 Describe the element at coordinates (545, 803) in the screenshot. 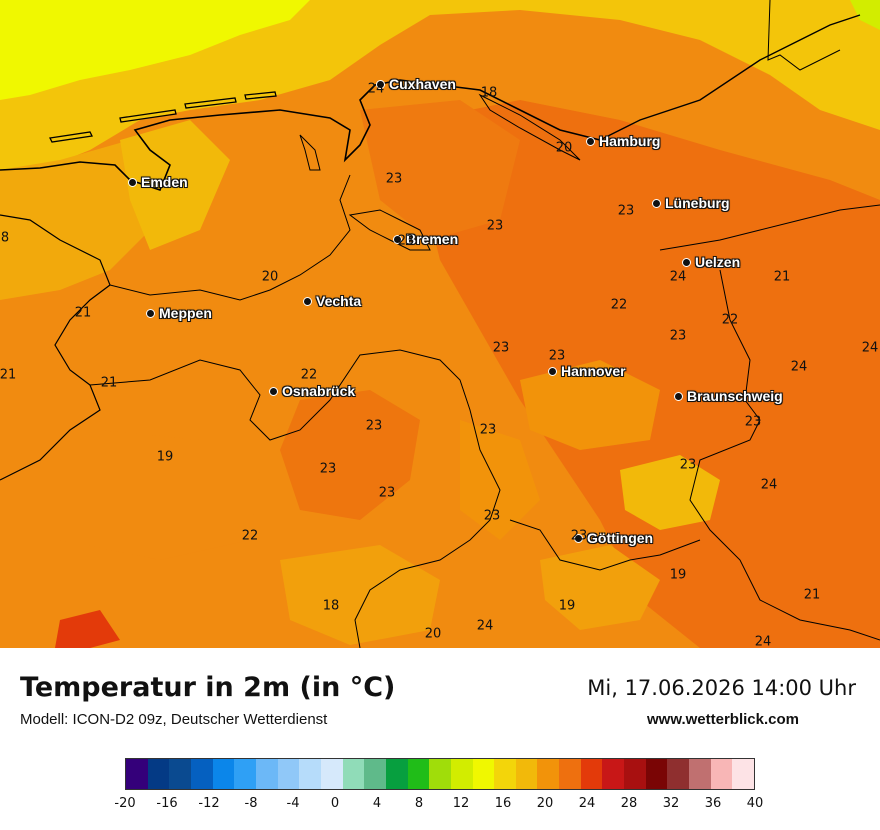

I see `color-scale-tick-label: 20` at that location.